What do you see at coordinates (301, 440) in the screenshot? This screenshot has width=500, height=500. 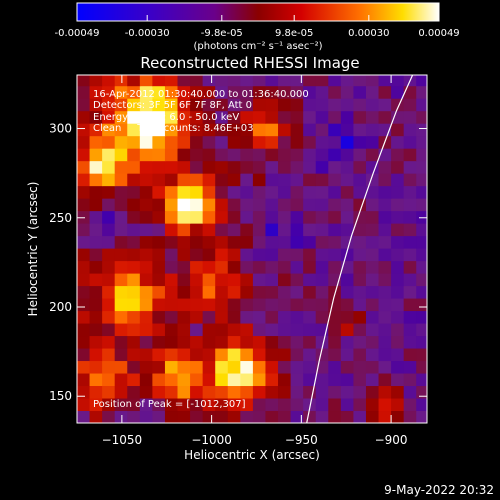 I see `x-tick-label: −950` at bounding box center [301, 440].